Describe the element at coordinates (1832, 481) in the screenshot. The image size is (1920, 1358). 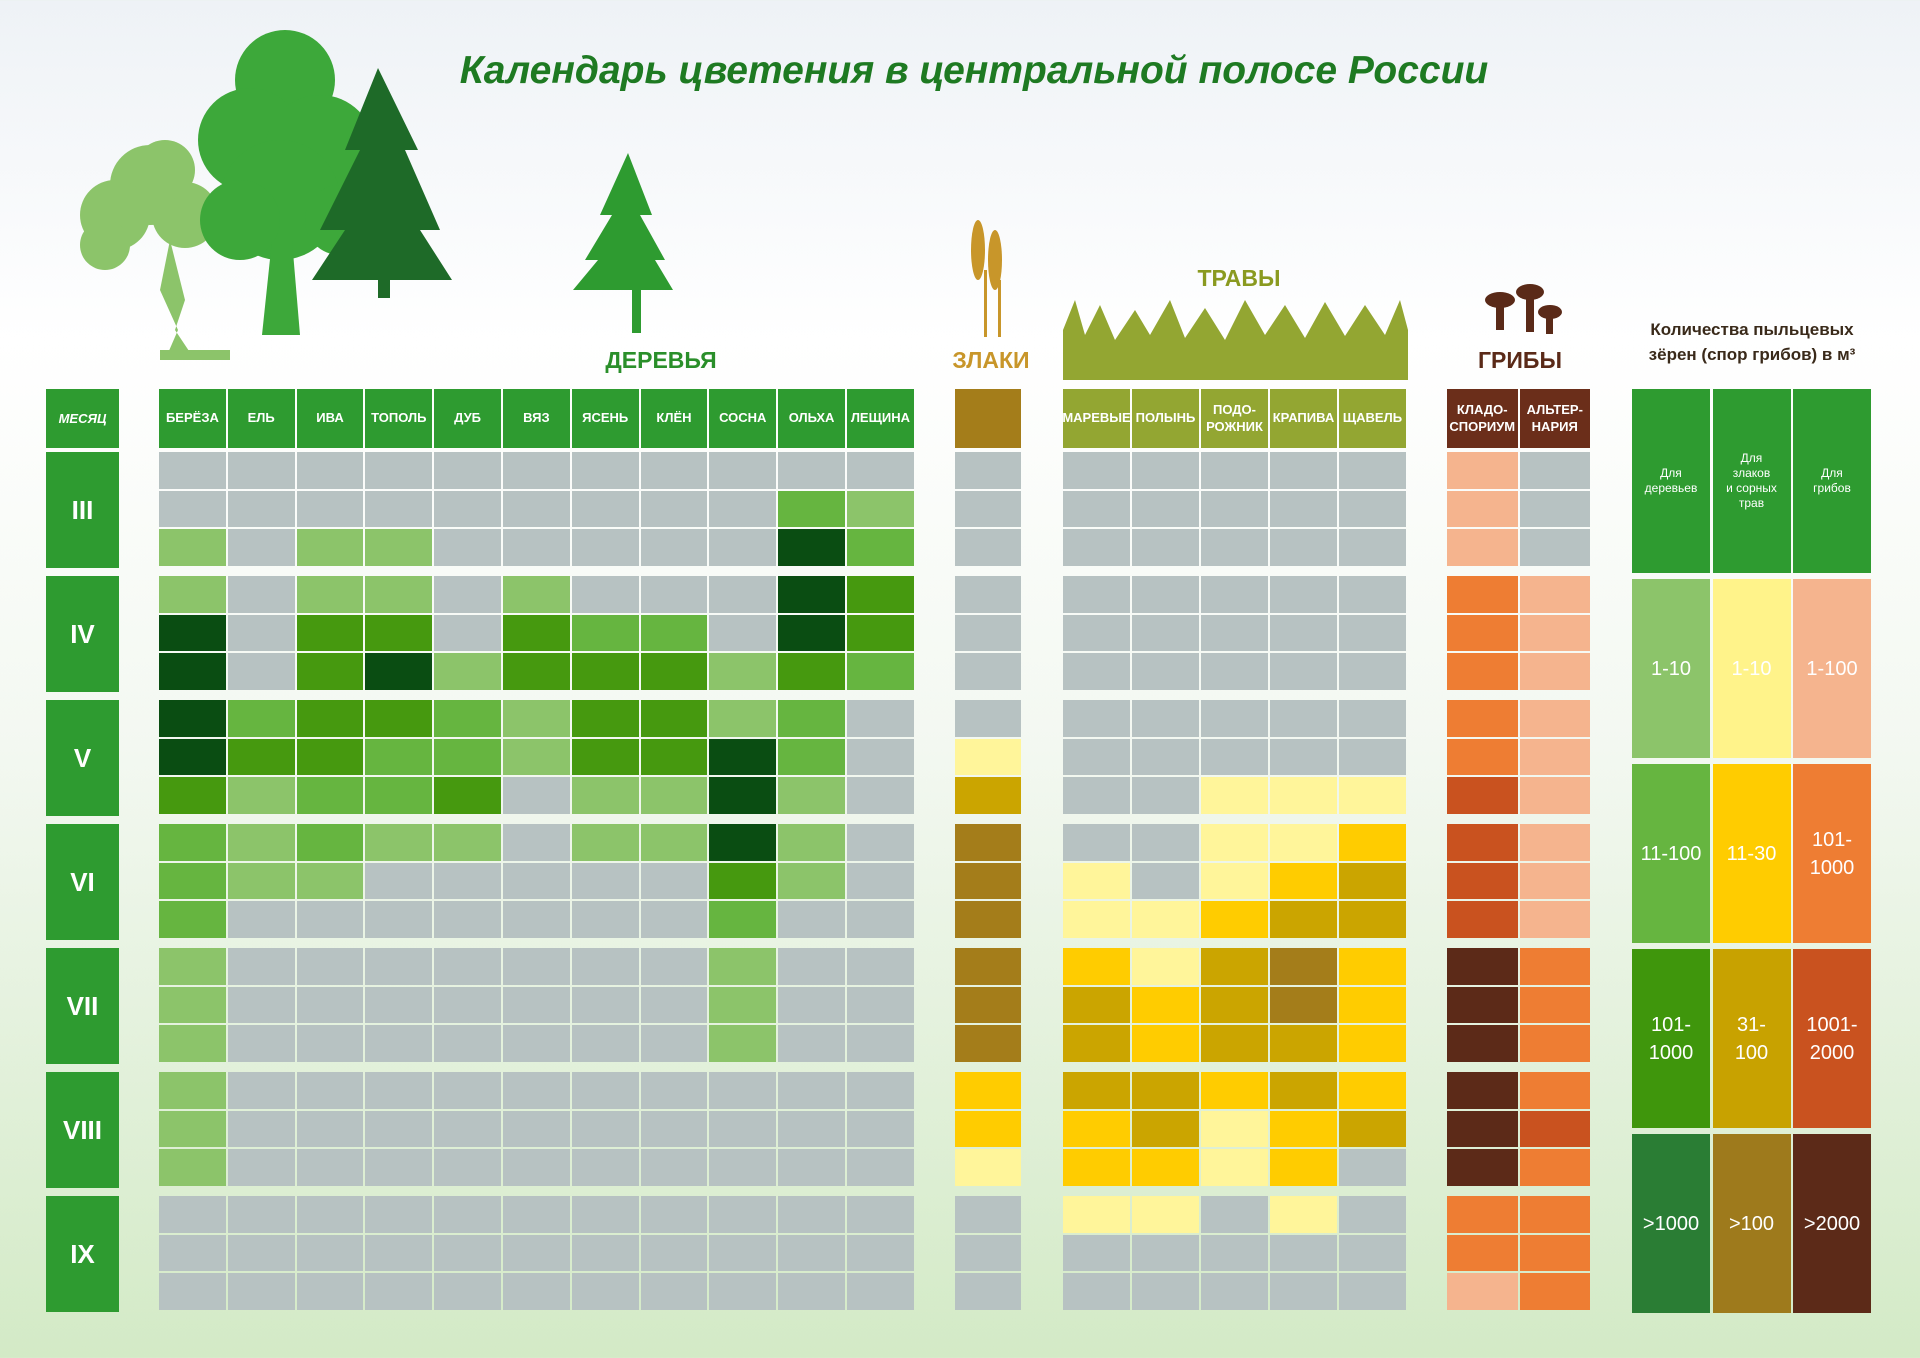
I see `legend-header: Для грибов` at that location.